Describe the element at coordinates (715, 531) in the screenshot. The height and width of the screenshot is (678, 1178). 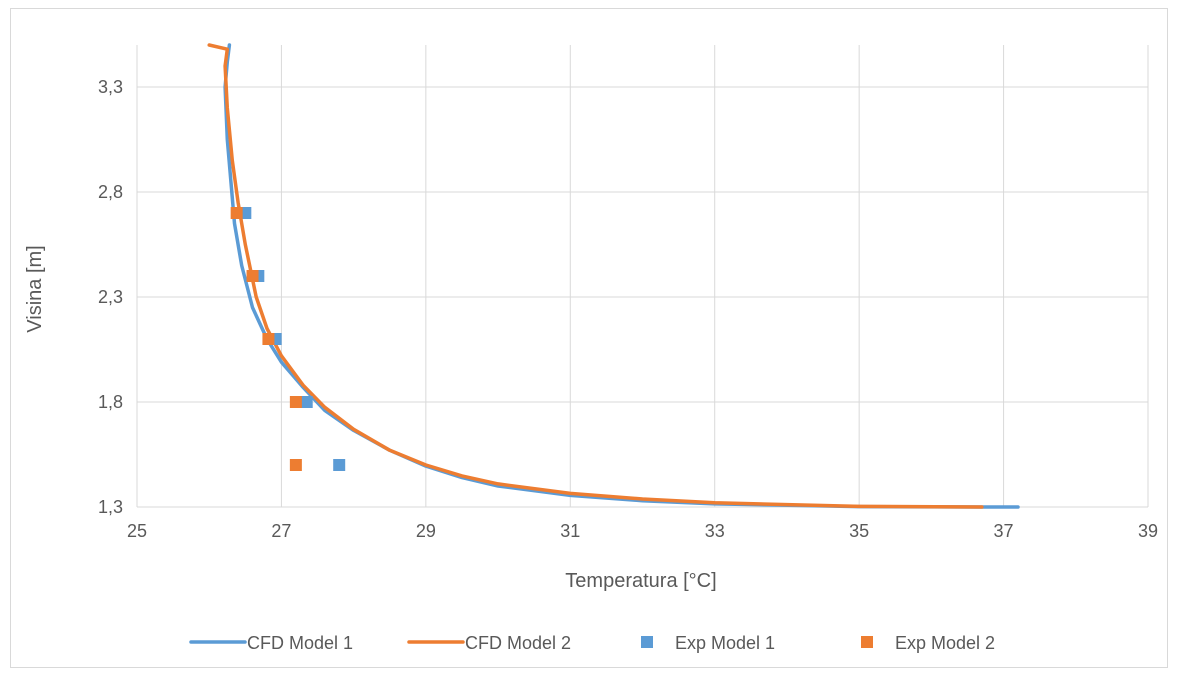
I see `x-tick-label: 33` at that location.